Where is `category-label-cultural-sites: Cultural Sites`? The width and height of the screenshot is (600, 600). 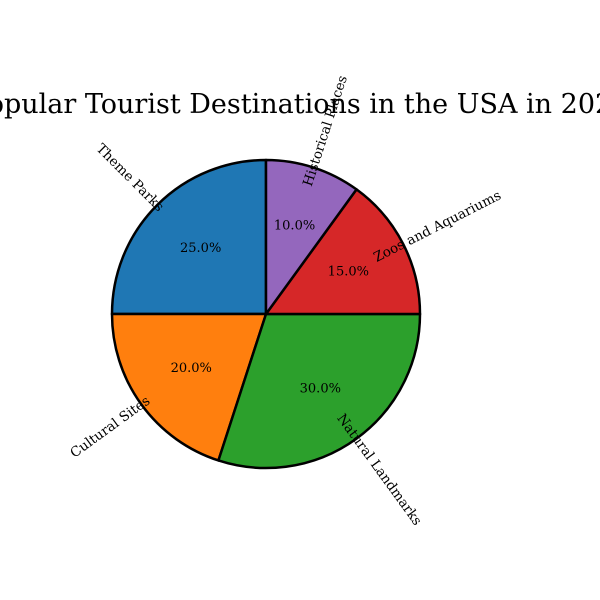
category-label-cultural-sites: Cultural Sites is located at coordinates (110, 427).